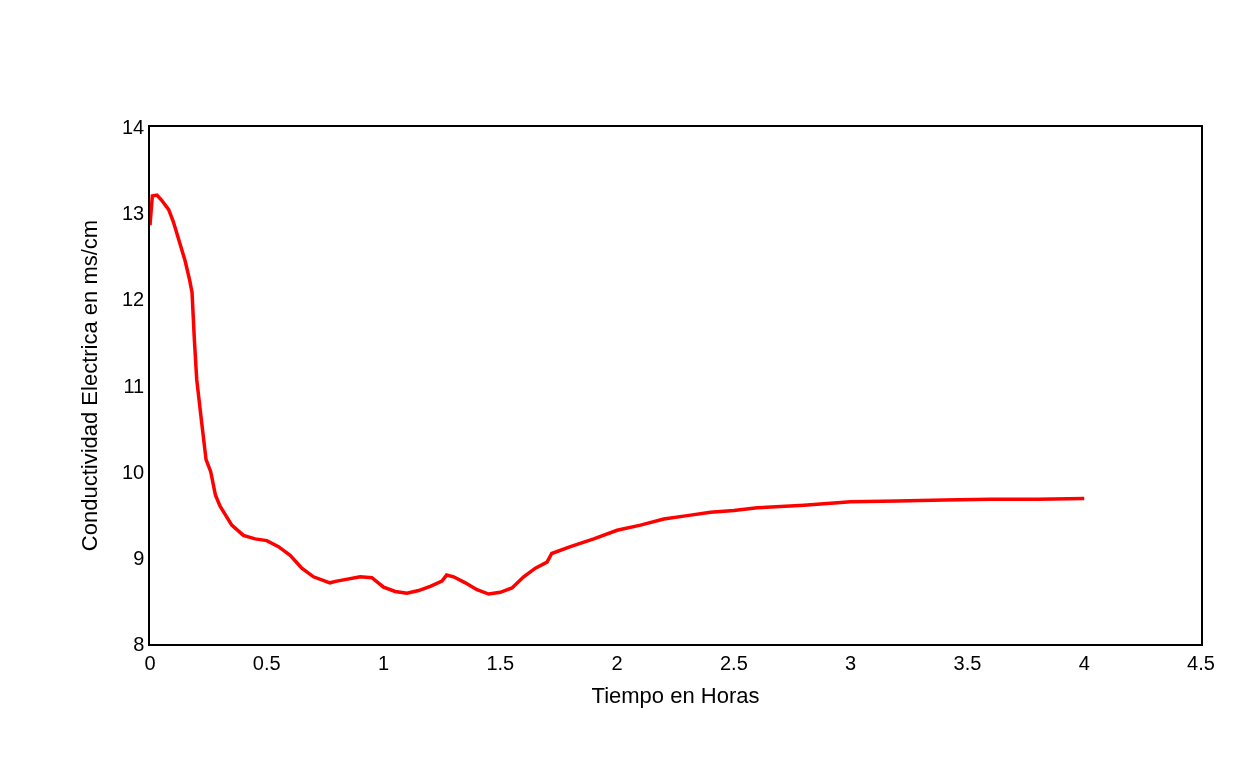 The image size is (1253, 778). I want to click on y-tick-label: 8, so click(139, 644).